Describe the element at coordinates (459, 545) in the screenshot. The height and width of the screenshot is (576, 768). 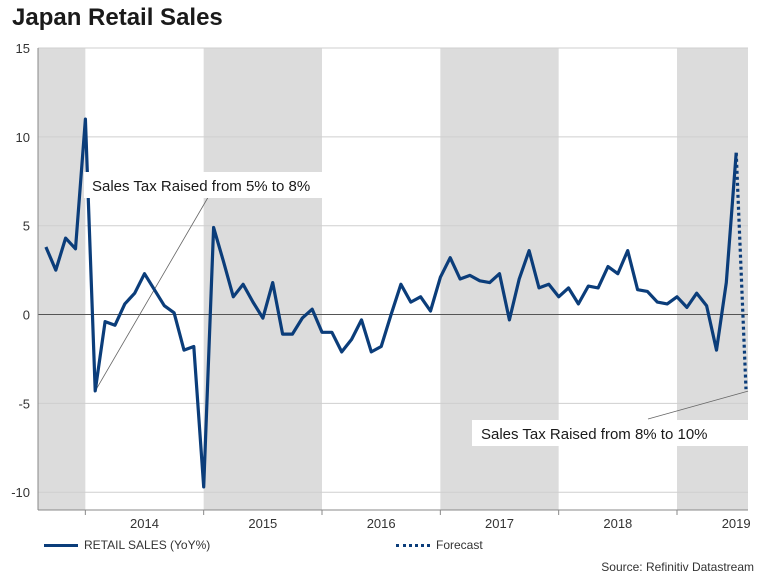
I see `legend-label-forecast: Forecast` at that location.